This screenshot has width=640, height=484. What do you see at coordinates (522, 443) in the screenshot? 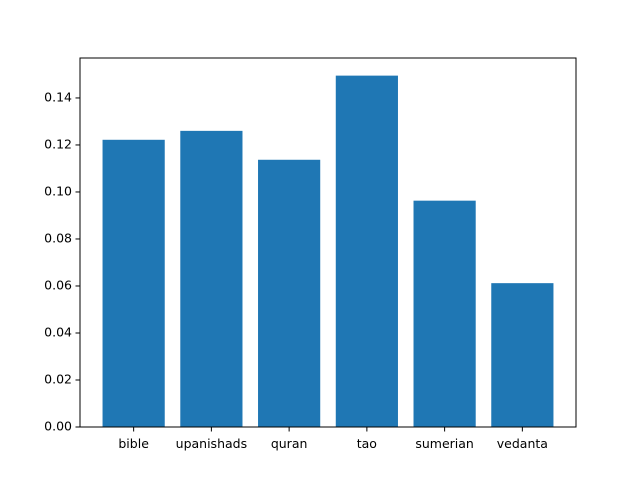
I see `x-tick-label-vedanta: vedanta` at bounding box center [522, 443].